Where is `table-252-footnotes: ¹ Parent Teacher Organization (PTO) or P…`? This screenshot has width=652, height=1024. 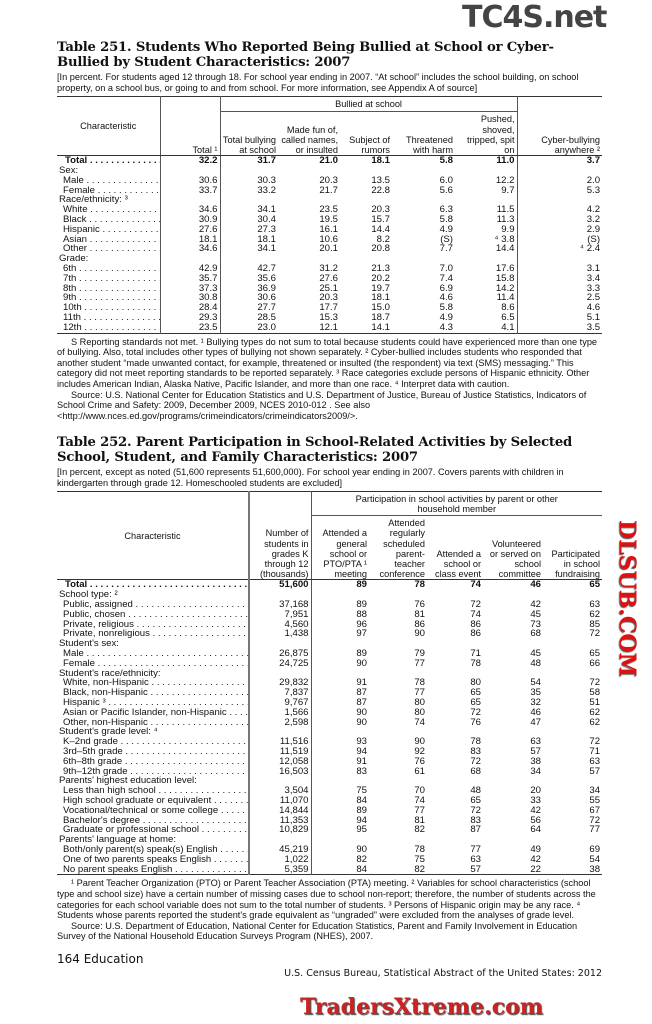
table-252-footnotes: ¹ Parent Teacher Organization (PTO) or P… is located at coordinates (326, 899).